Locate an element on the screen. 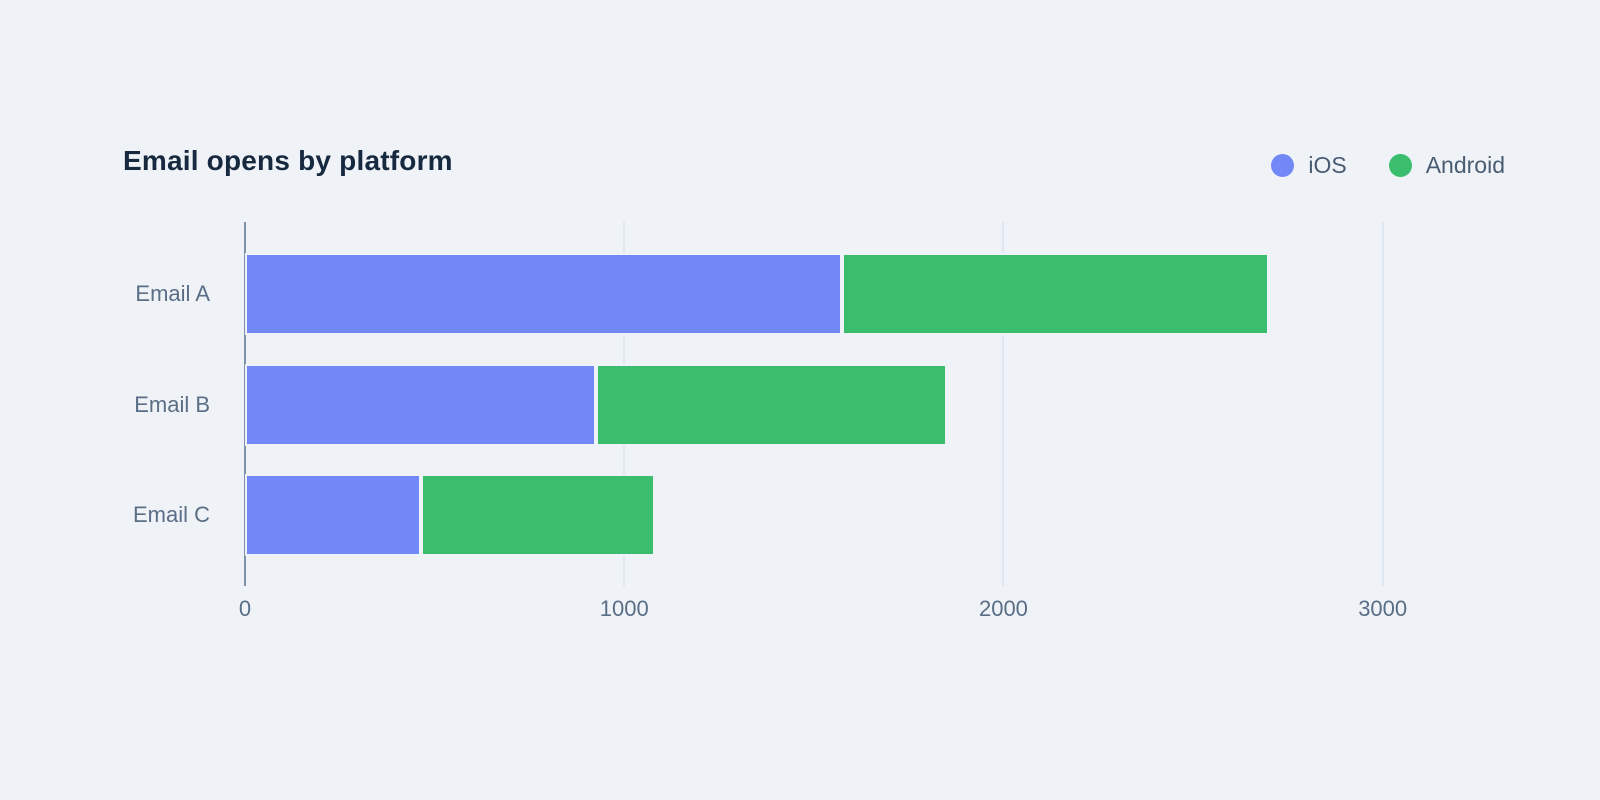 This screenshot has height=800, width=1600. bar-row-email-c is located at coordinates (450, 515).